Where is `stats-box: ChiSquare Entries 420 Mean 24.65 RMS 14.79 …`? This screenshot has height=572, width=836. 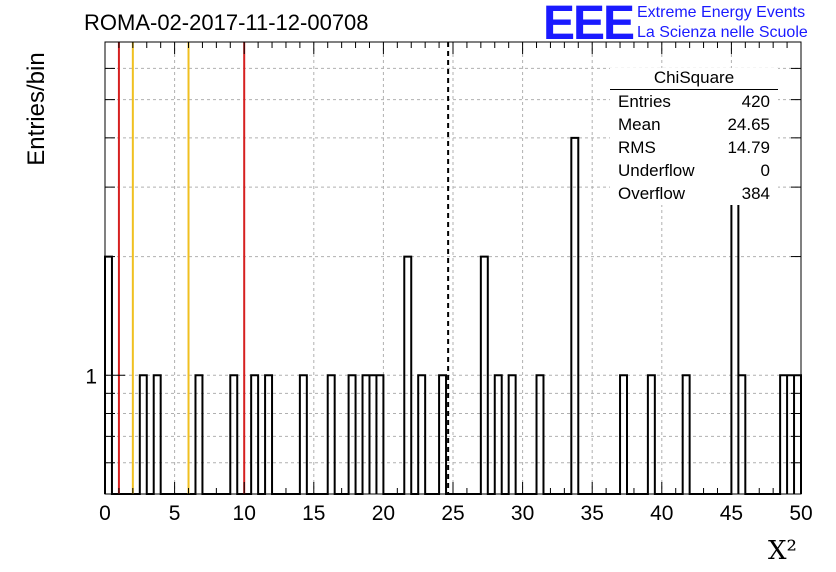
stats-box: ChiSquare Entries 420 Mean 24.65 RMS 14.79 … is located at coordinates (694, 136).